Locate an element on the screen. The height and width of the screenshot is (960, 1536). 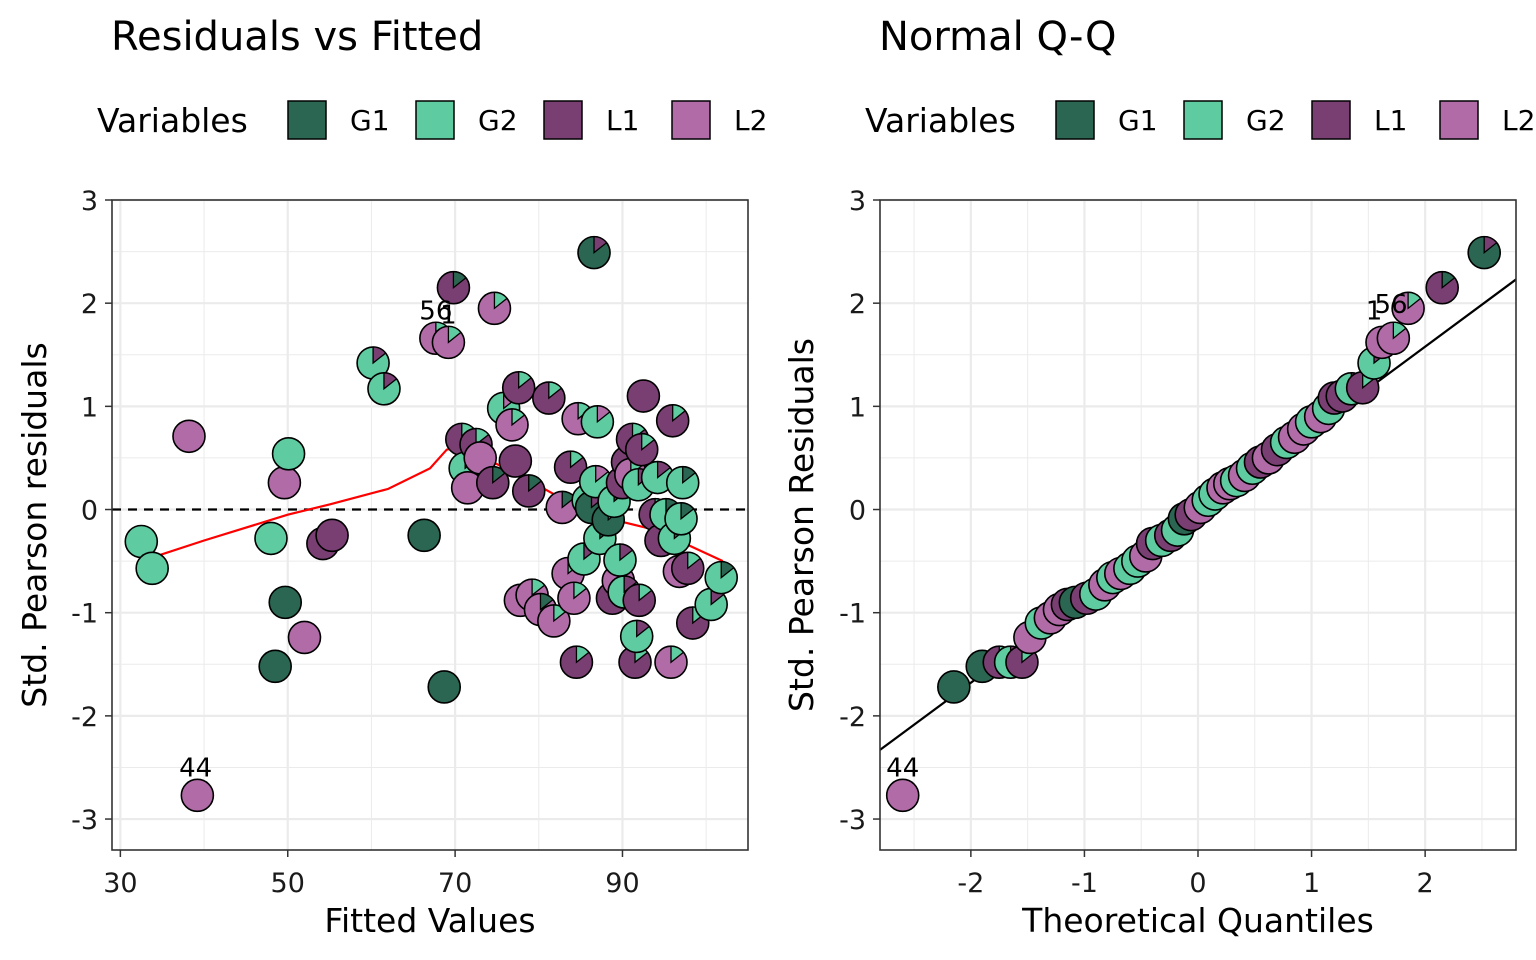
x-tick-label: 70 is located at coordinates (455, 883).